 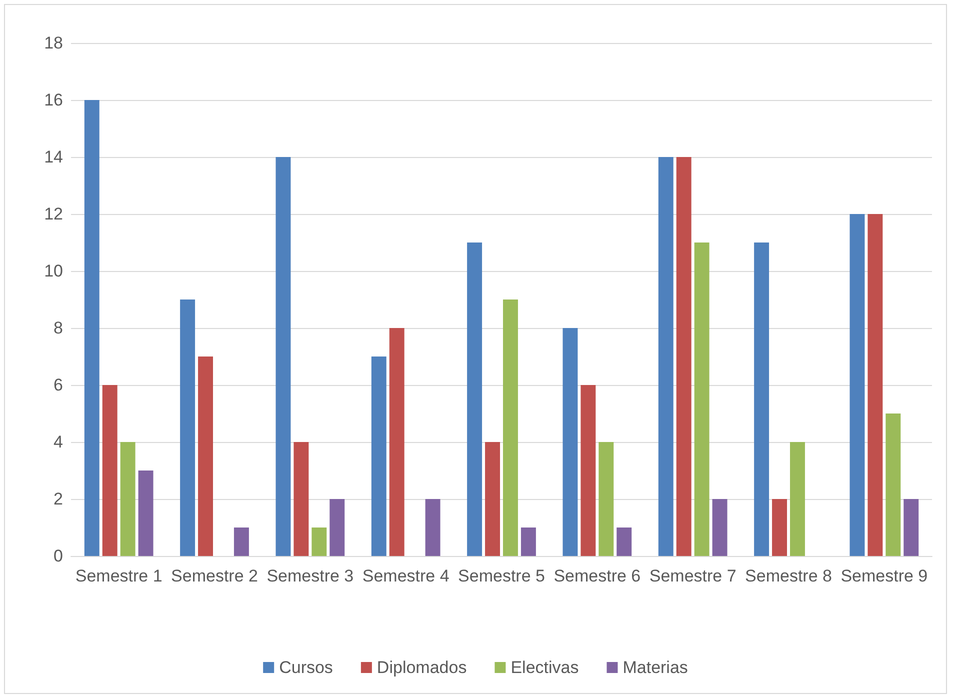 I want to click on x-tick-label: Semestre 1, so click(x=118, y=576).